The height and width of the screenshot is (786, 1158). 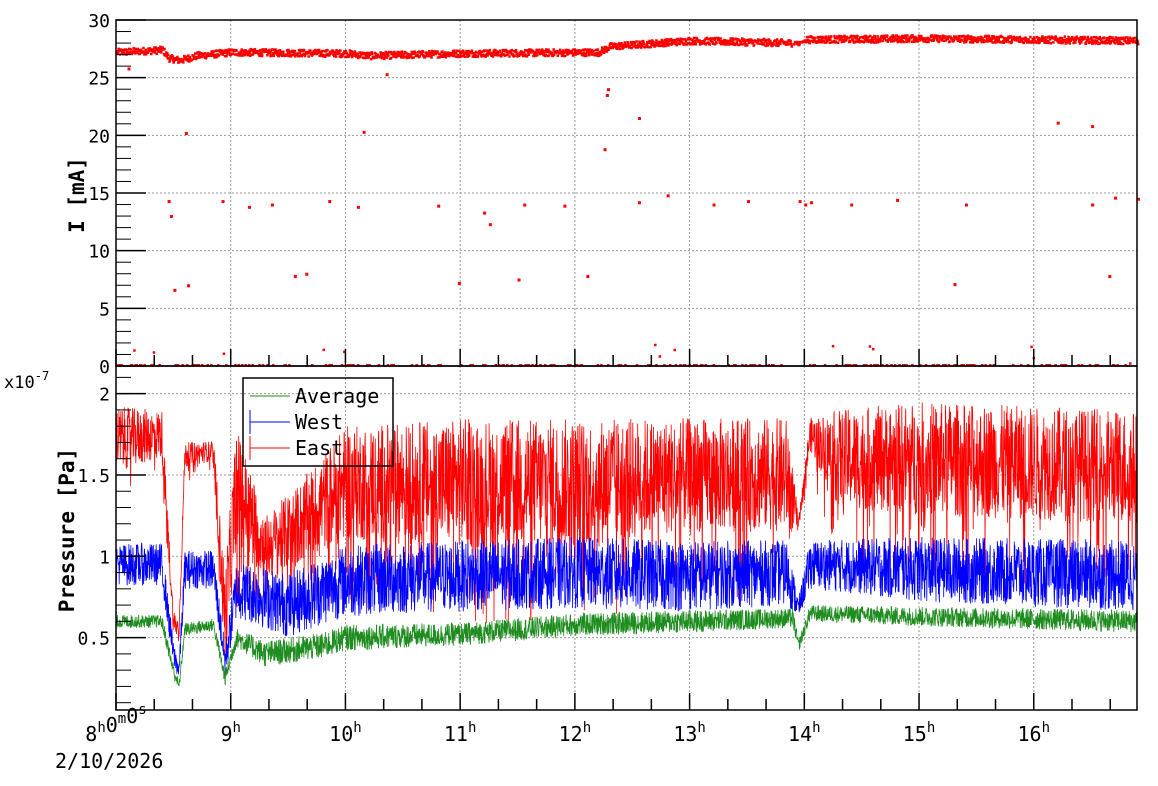 What do you see at coordinates (230, 733) in the screenshot?
I see `x-tick-label: 9h` at bounding box center [230, 733].